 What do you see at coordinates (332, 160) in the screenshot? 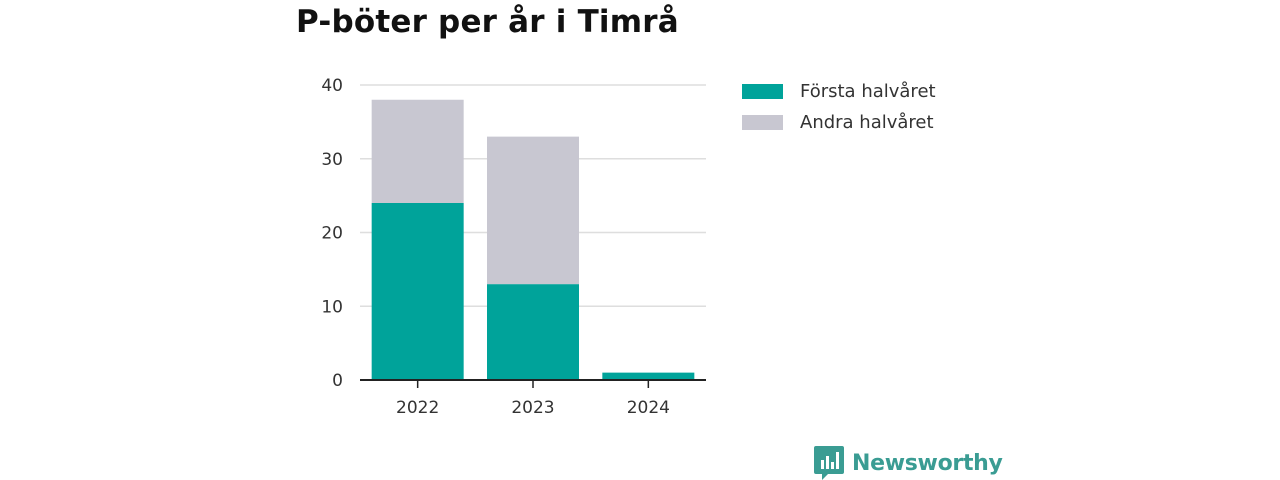
I see `y-tick-label-30: 30` at bounding box center [332, 160].